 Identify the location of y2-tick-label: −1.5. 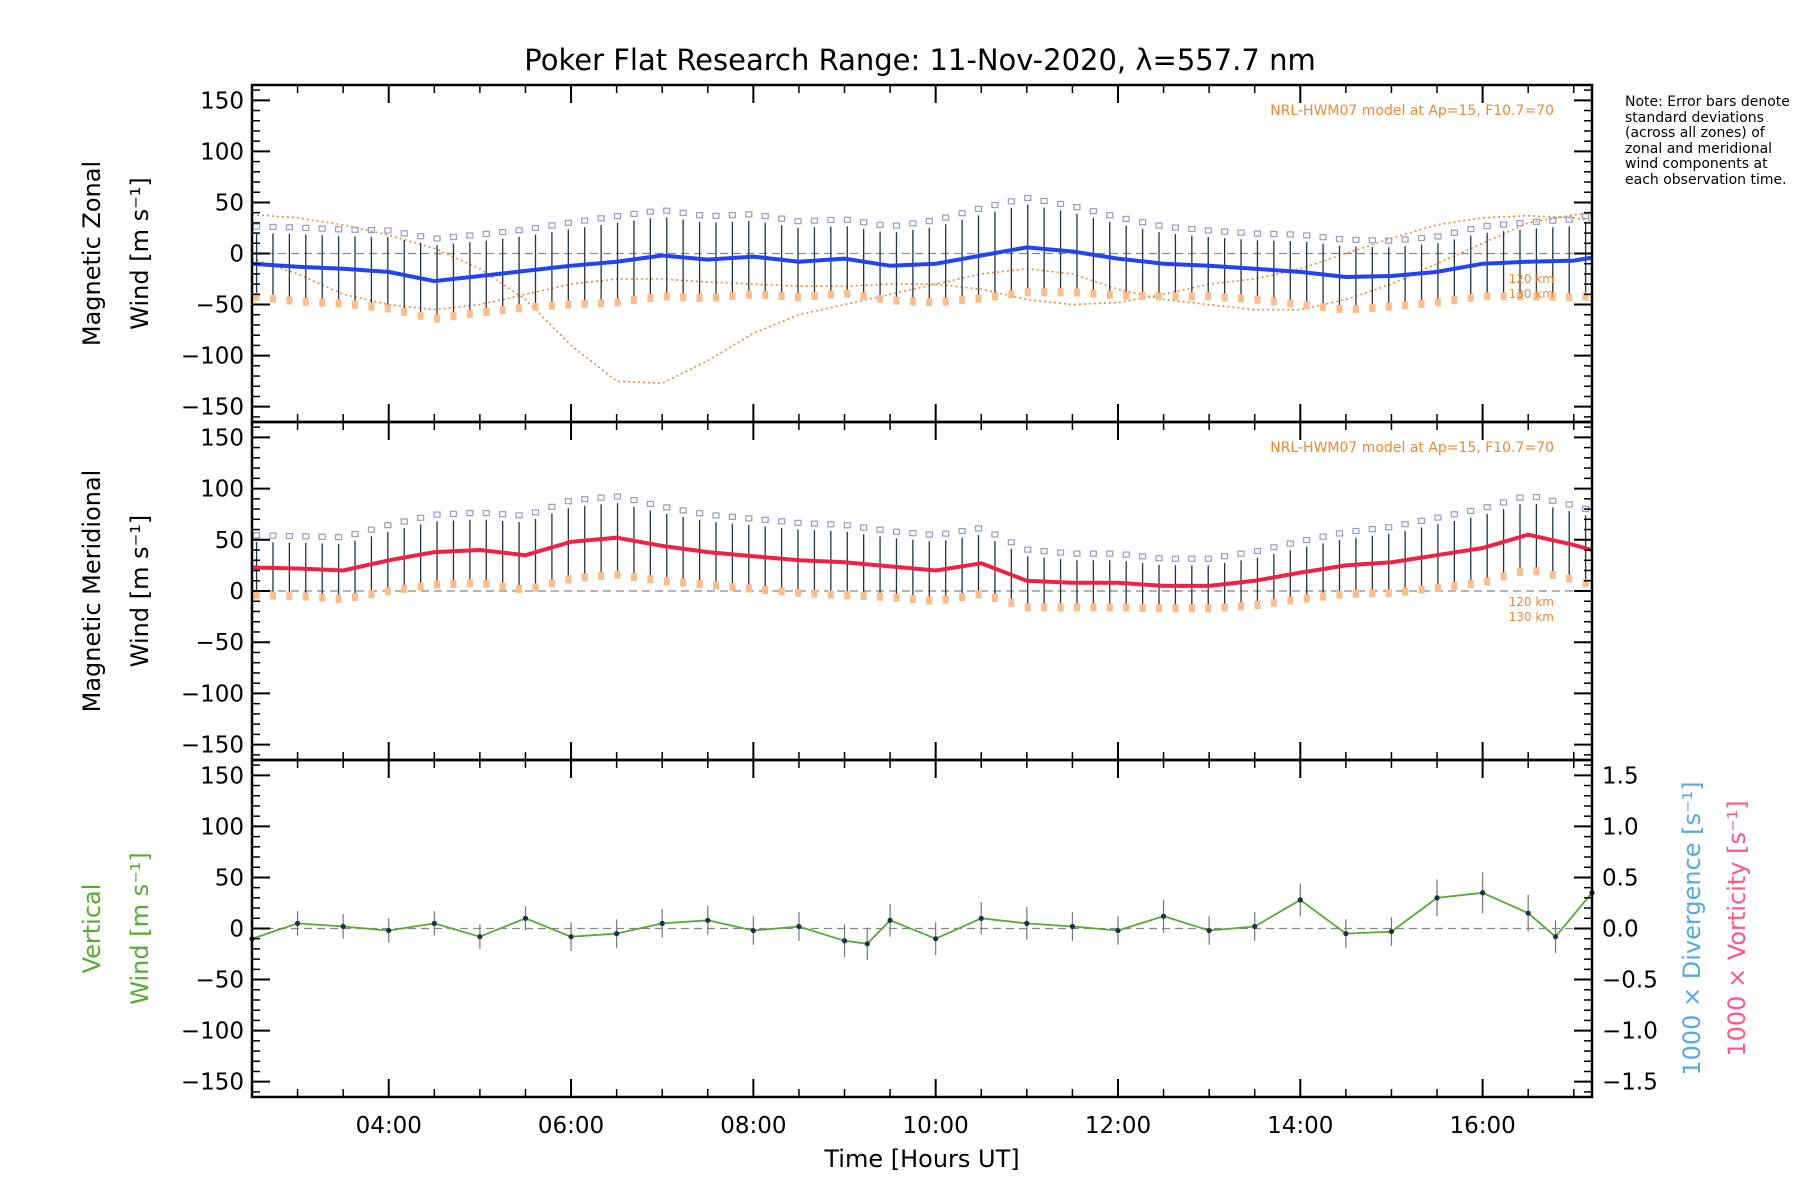
(1630, 1083).